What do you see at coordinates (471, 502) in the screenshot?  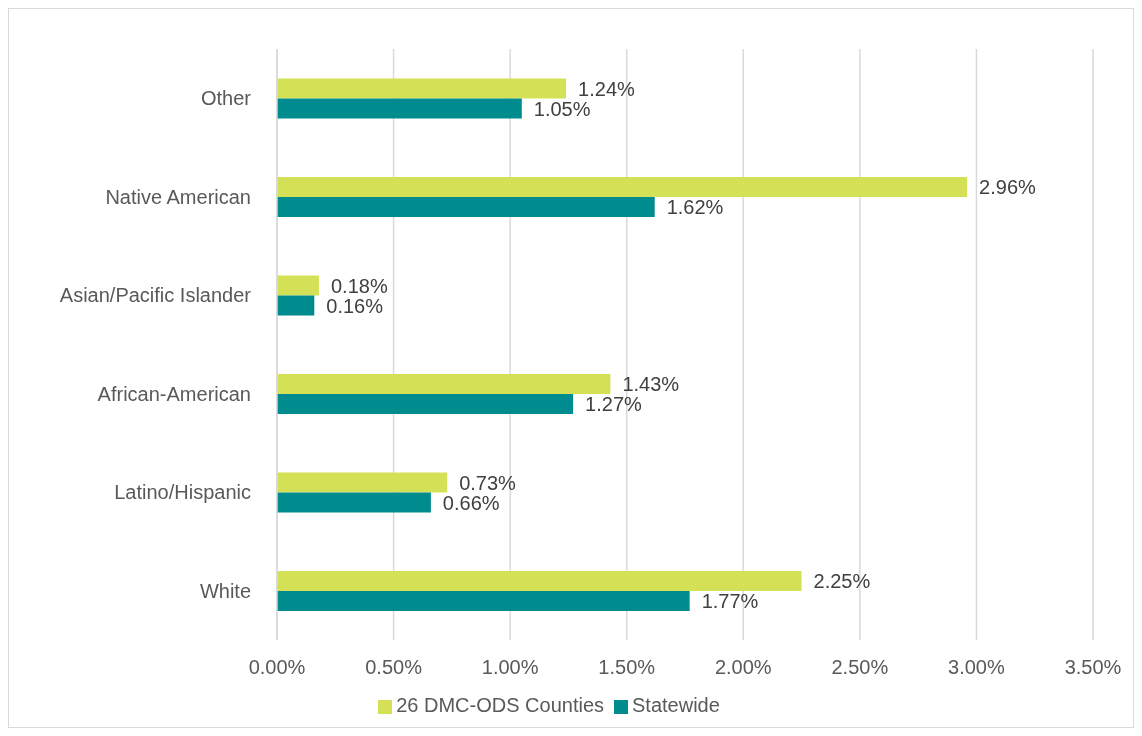 I see `data-label: 0.66%` at bounding box center [471, 502].